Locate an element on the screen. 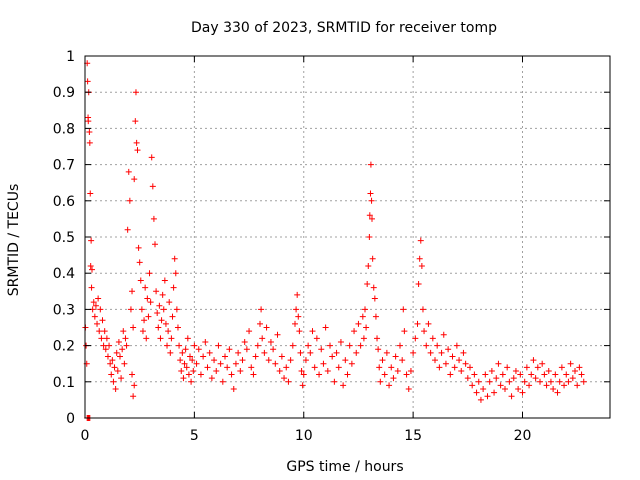 The image size is (640, 480). x-tick-label: 10 is located at coordinates (304, 436).